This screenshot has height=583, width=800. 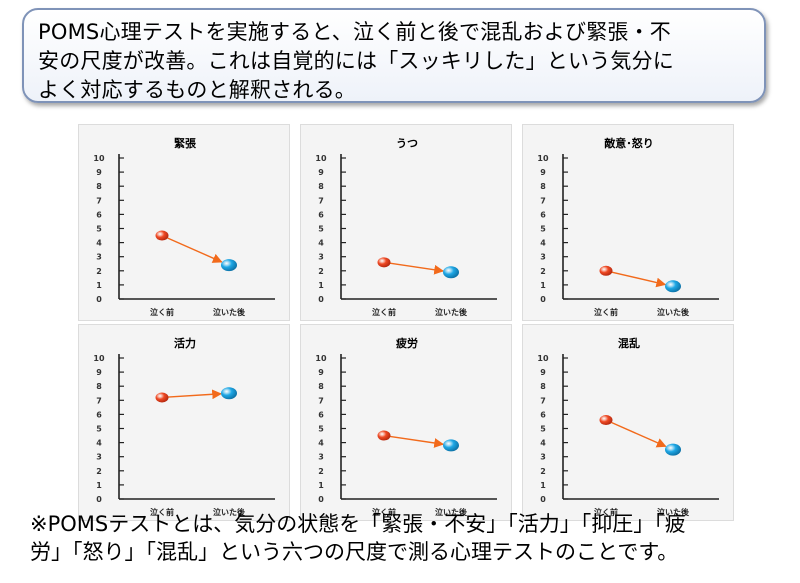 What do you see at coordinates (356, 61) in the screenshot?
I see `callout-line-2: 安の尺度が改善。これは自覚的には「スッキリした」という気分に` at bounding box center [356, 61].